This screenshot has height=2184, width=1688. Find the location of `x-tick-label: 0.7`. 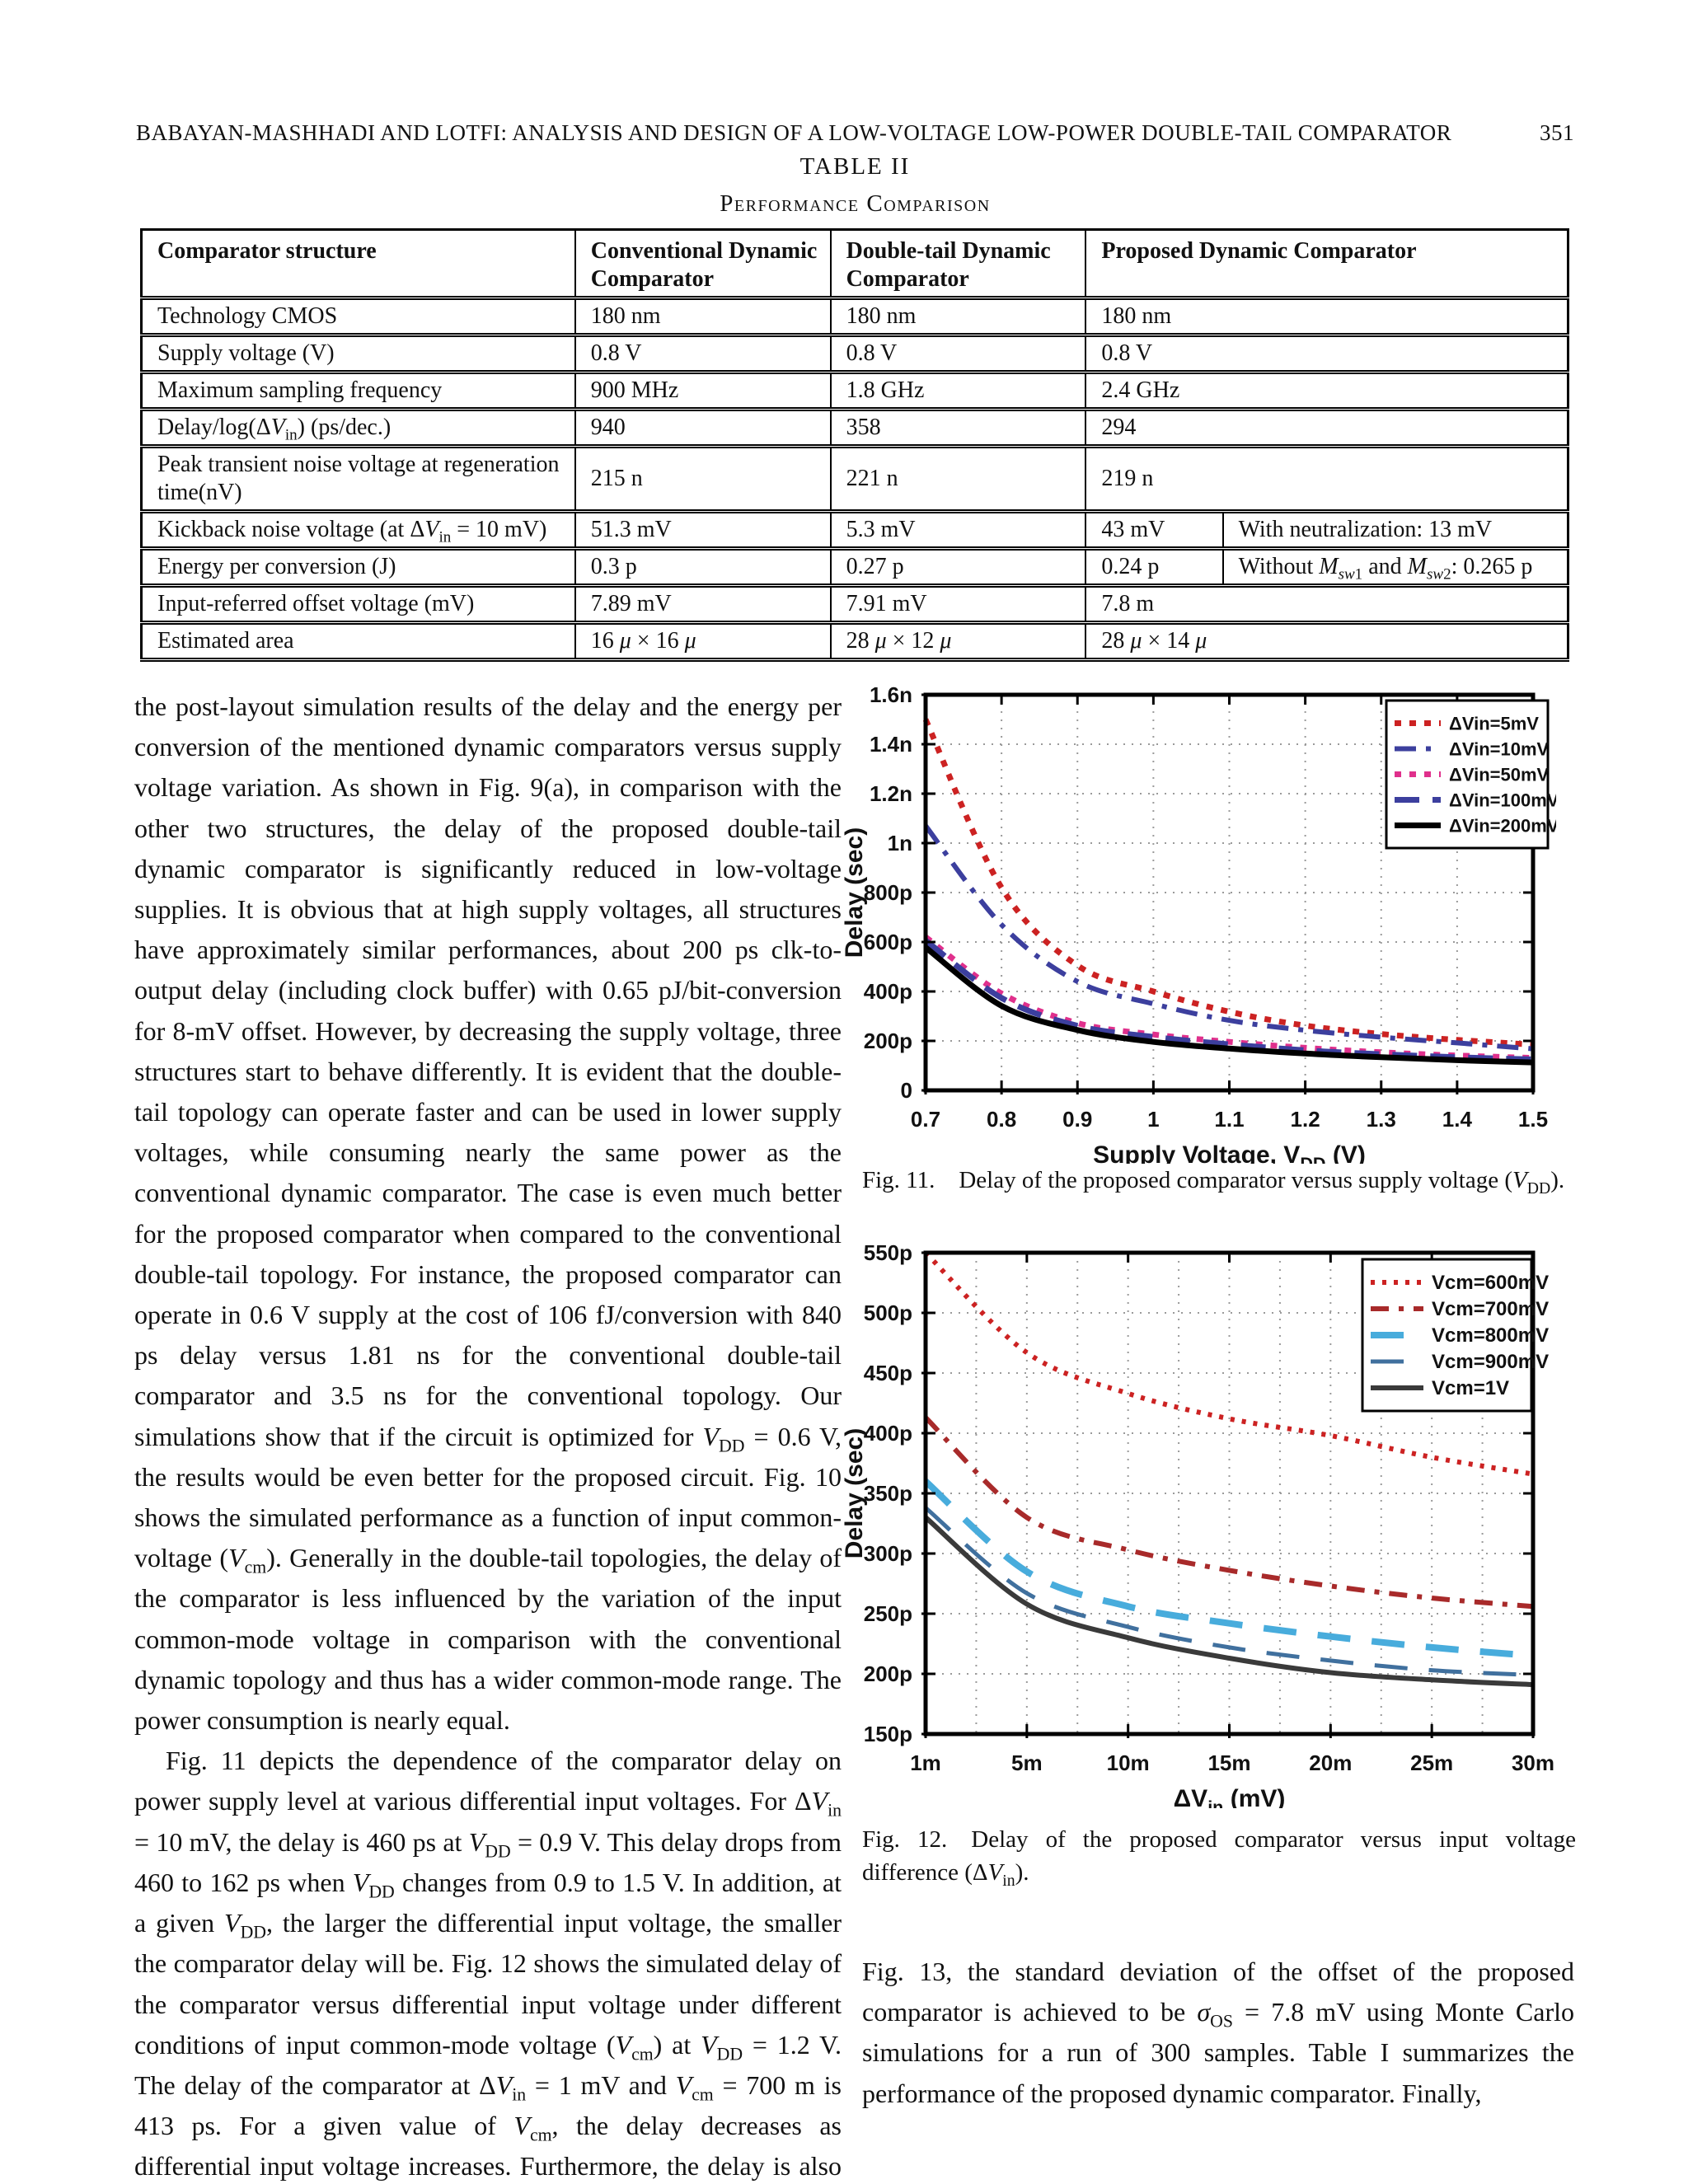

x-tick-label: 0.7 is located at coordinates (926, 1119).